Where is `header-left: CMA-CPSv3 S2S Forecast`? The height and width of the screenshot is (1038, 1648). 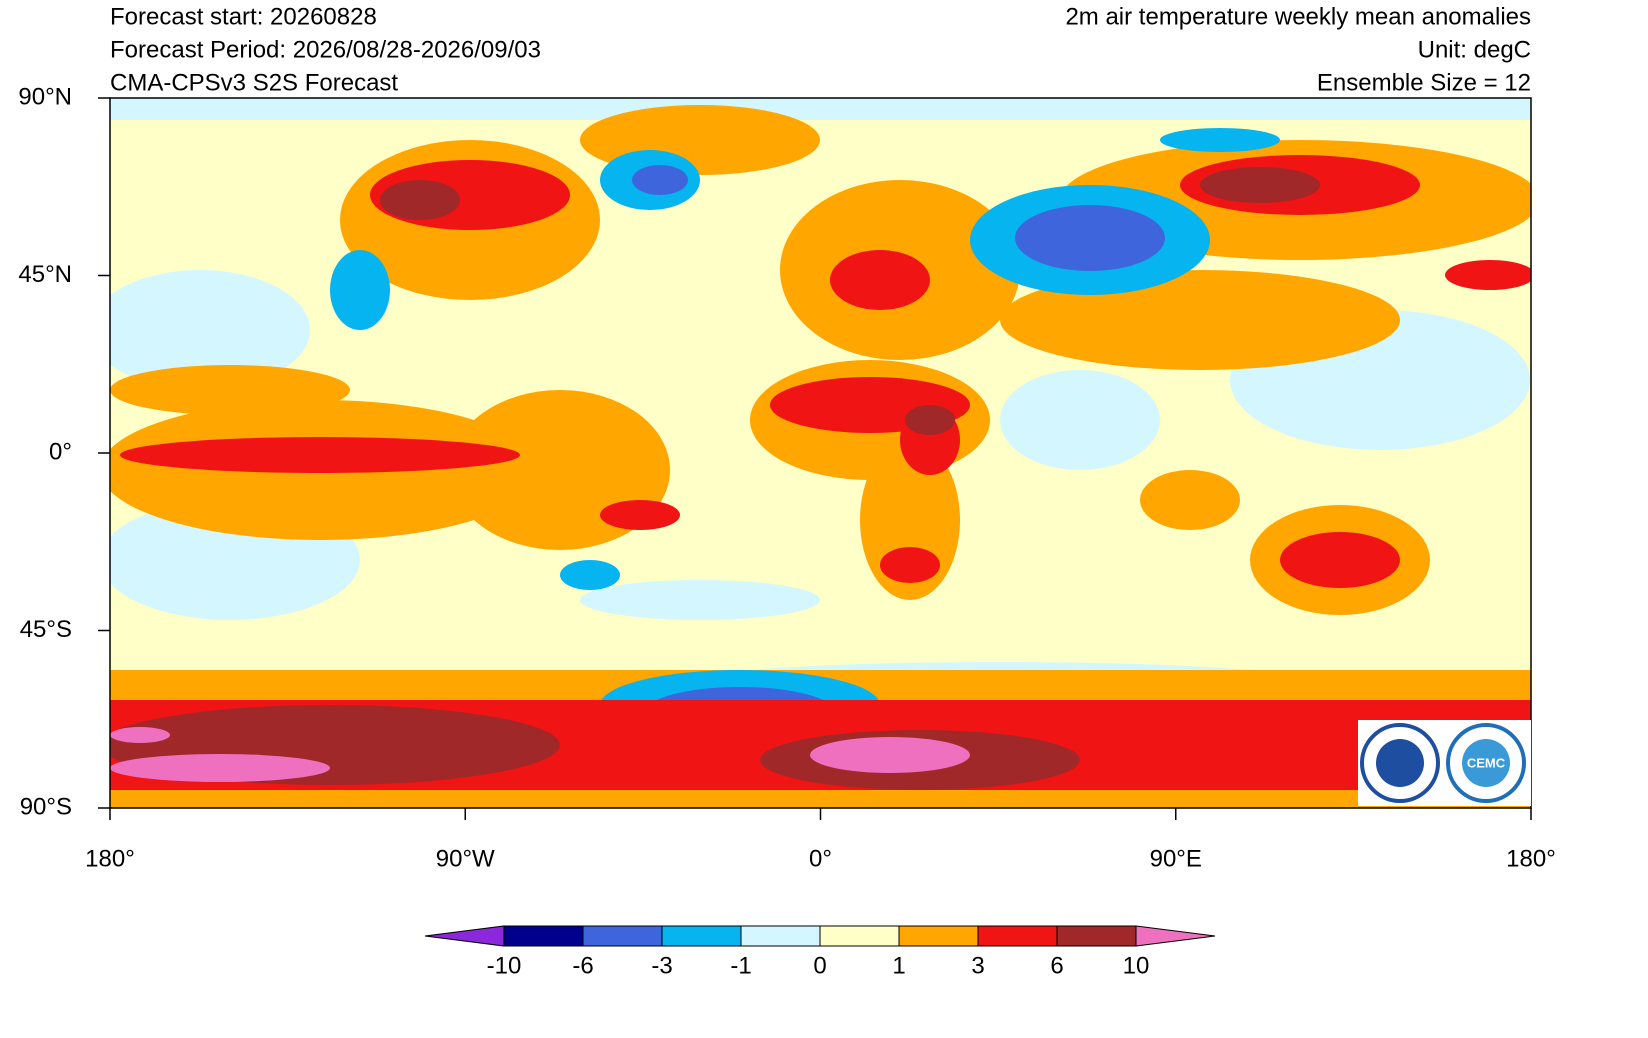
header-left: CMA-CPSv3 S2S Forecast is located at coordinates (254, 82).